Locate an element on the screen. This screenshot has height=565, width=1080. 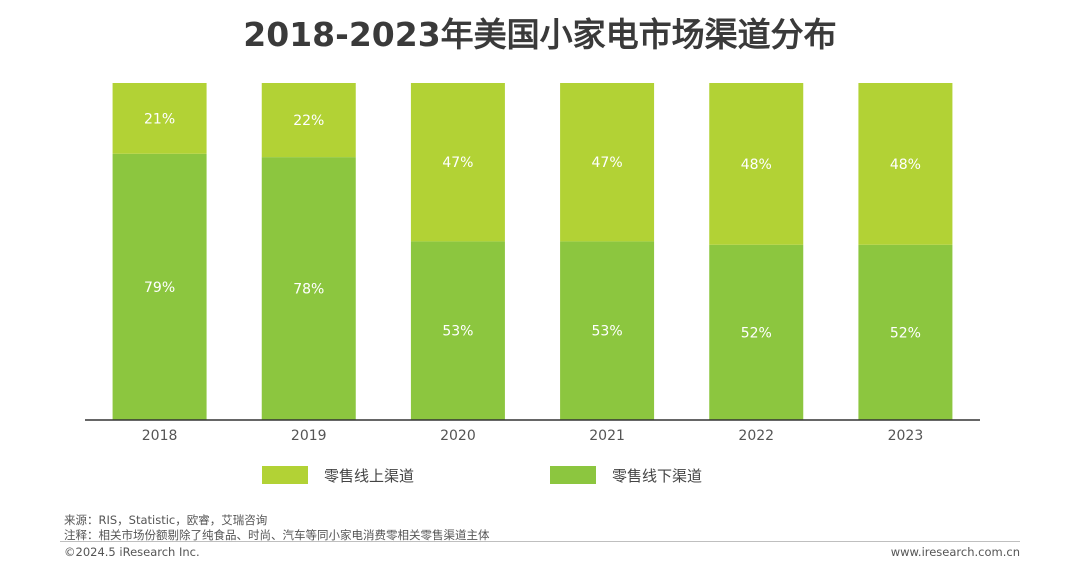
copyright-text: ©2024.5 iResearch Inc. is located at coordinates (132, 552).